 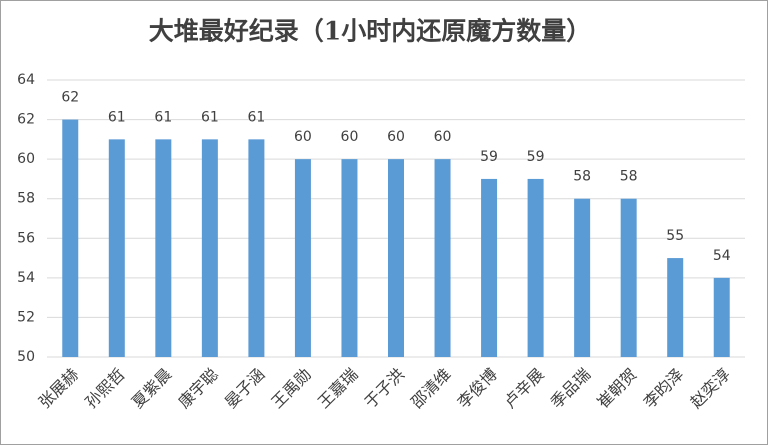 What do you see at coordinates (26, 80) in the screenshot?
I see `y-tick-label: 64` at bounding box center [26, 80].